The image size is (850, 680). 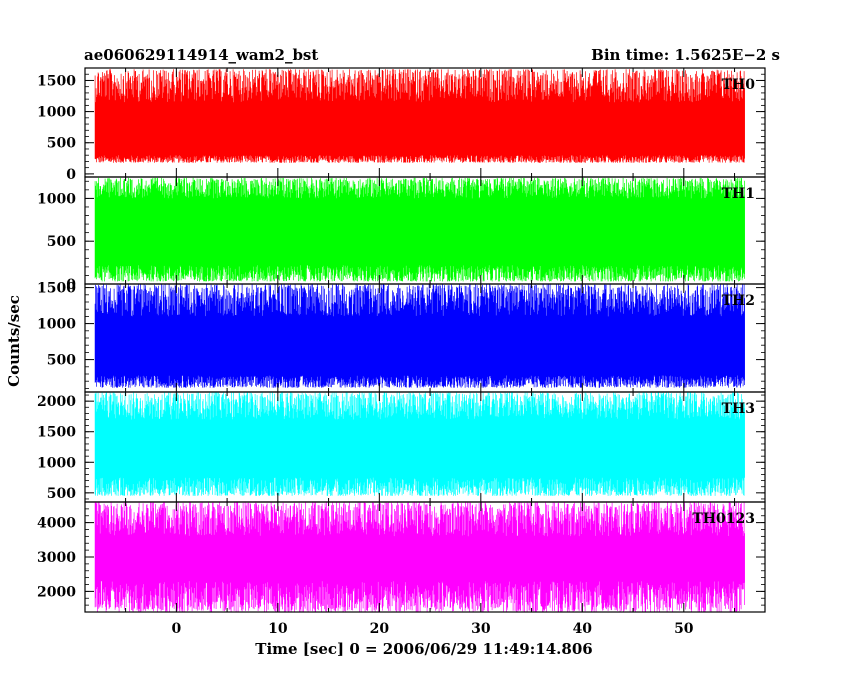 What do you see at coordinates (419, 336) in the screenshot?
I see `series-th2-line` at bounding box center [419, 336].